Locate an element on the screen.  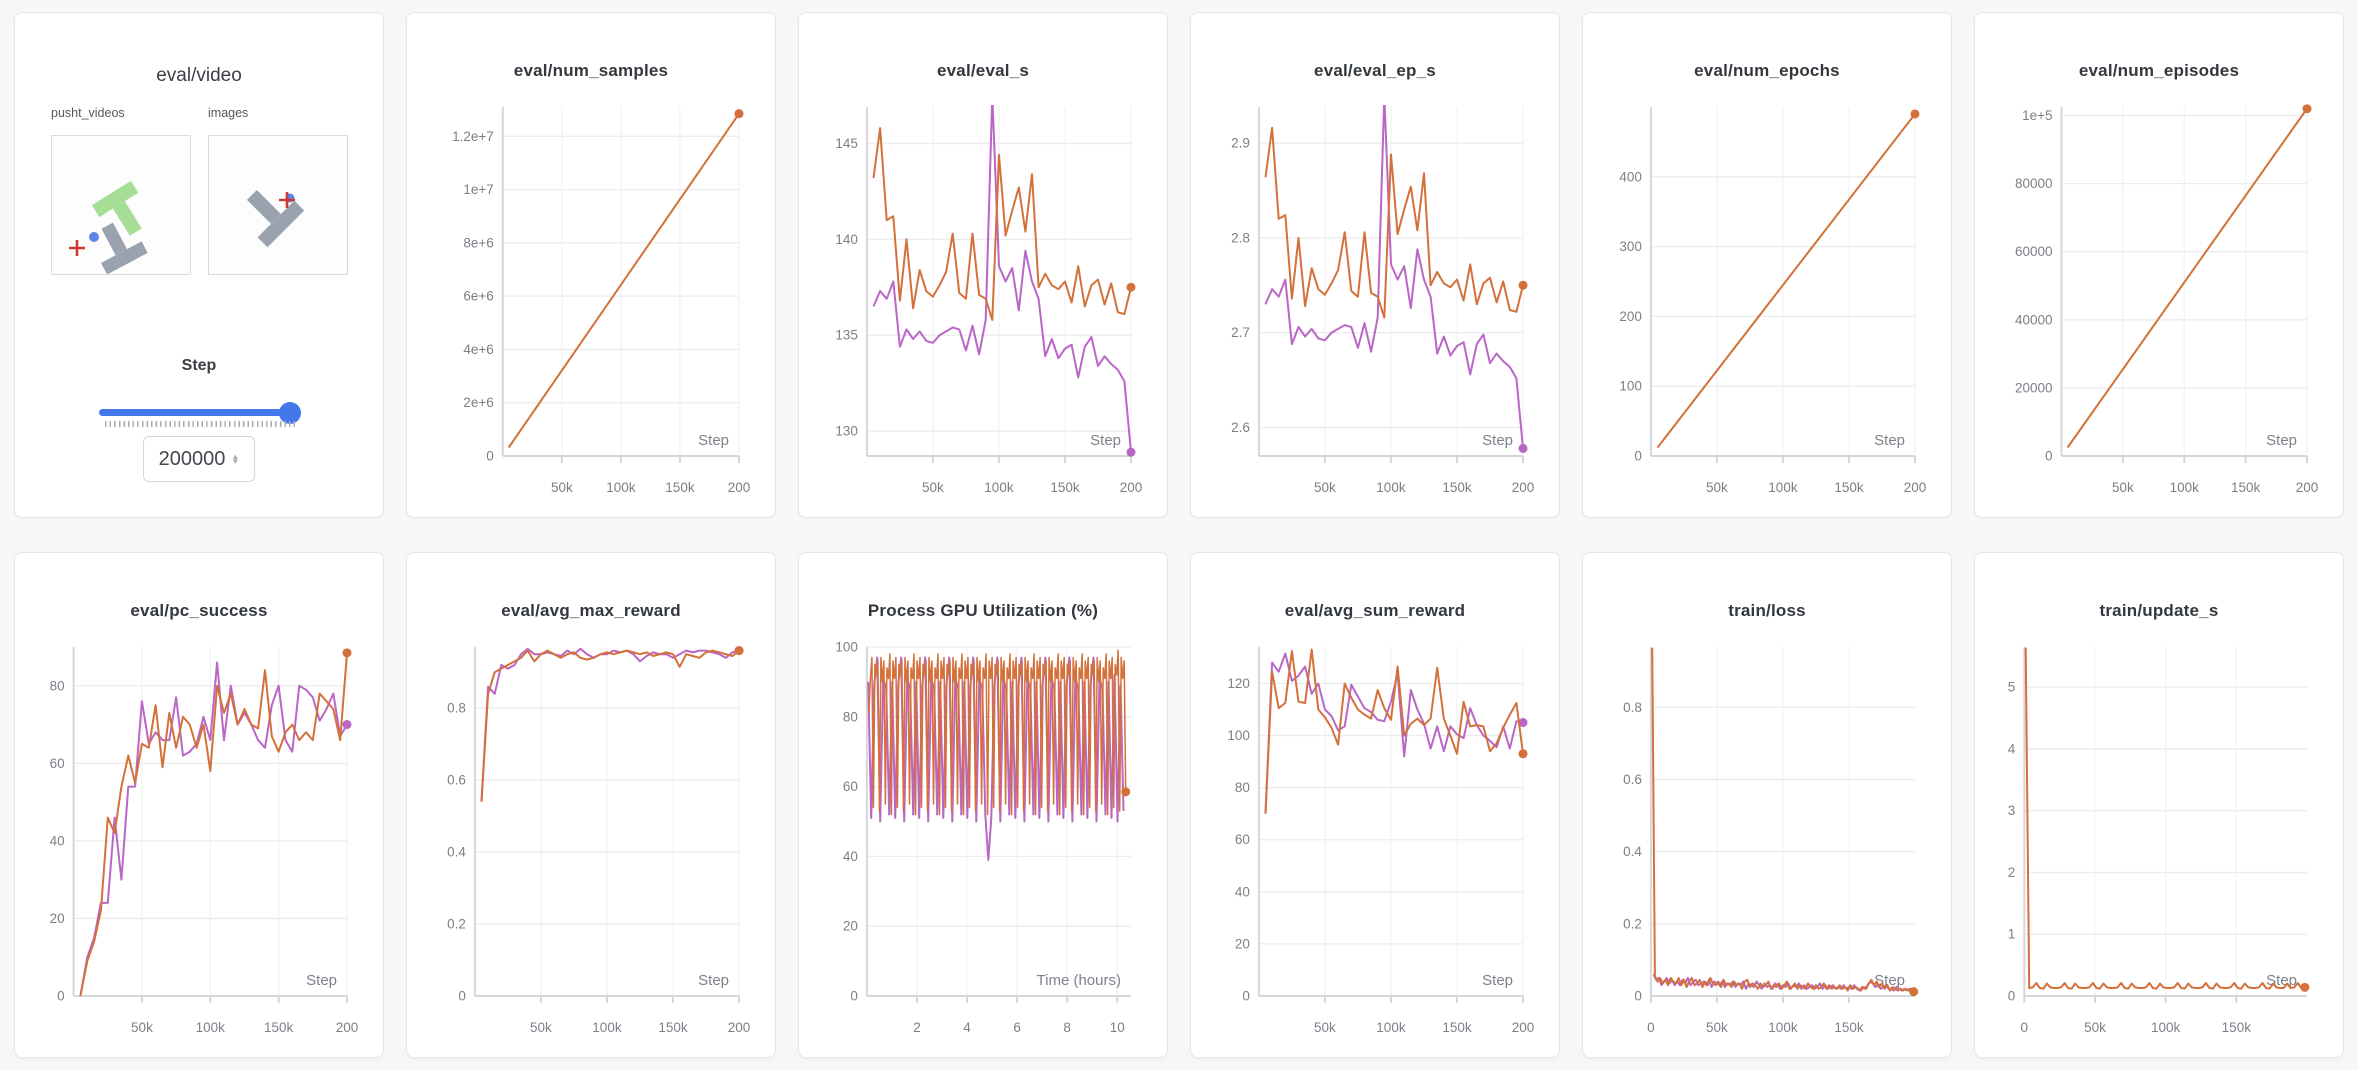
svg-text: 300 is located at coordinates (1630, 246).